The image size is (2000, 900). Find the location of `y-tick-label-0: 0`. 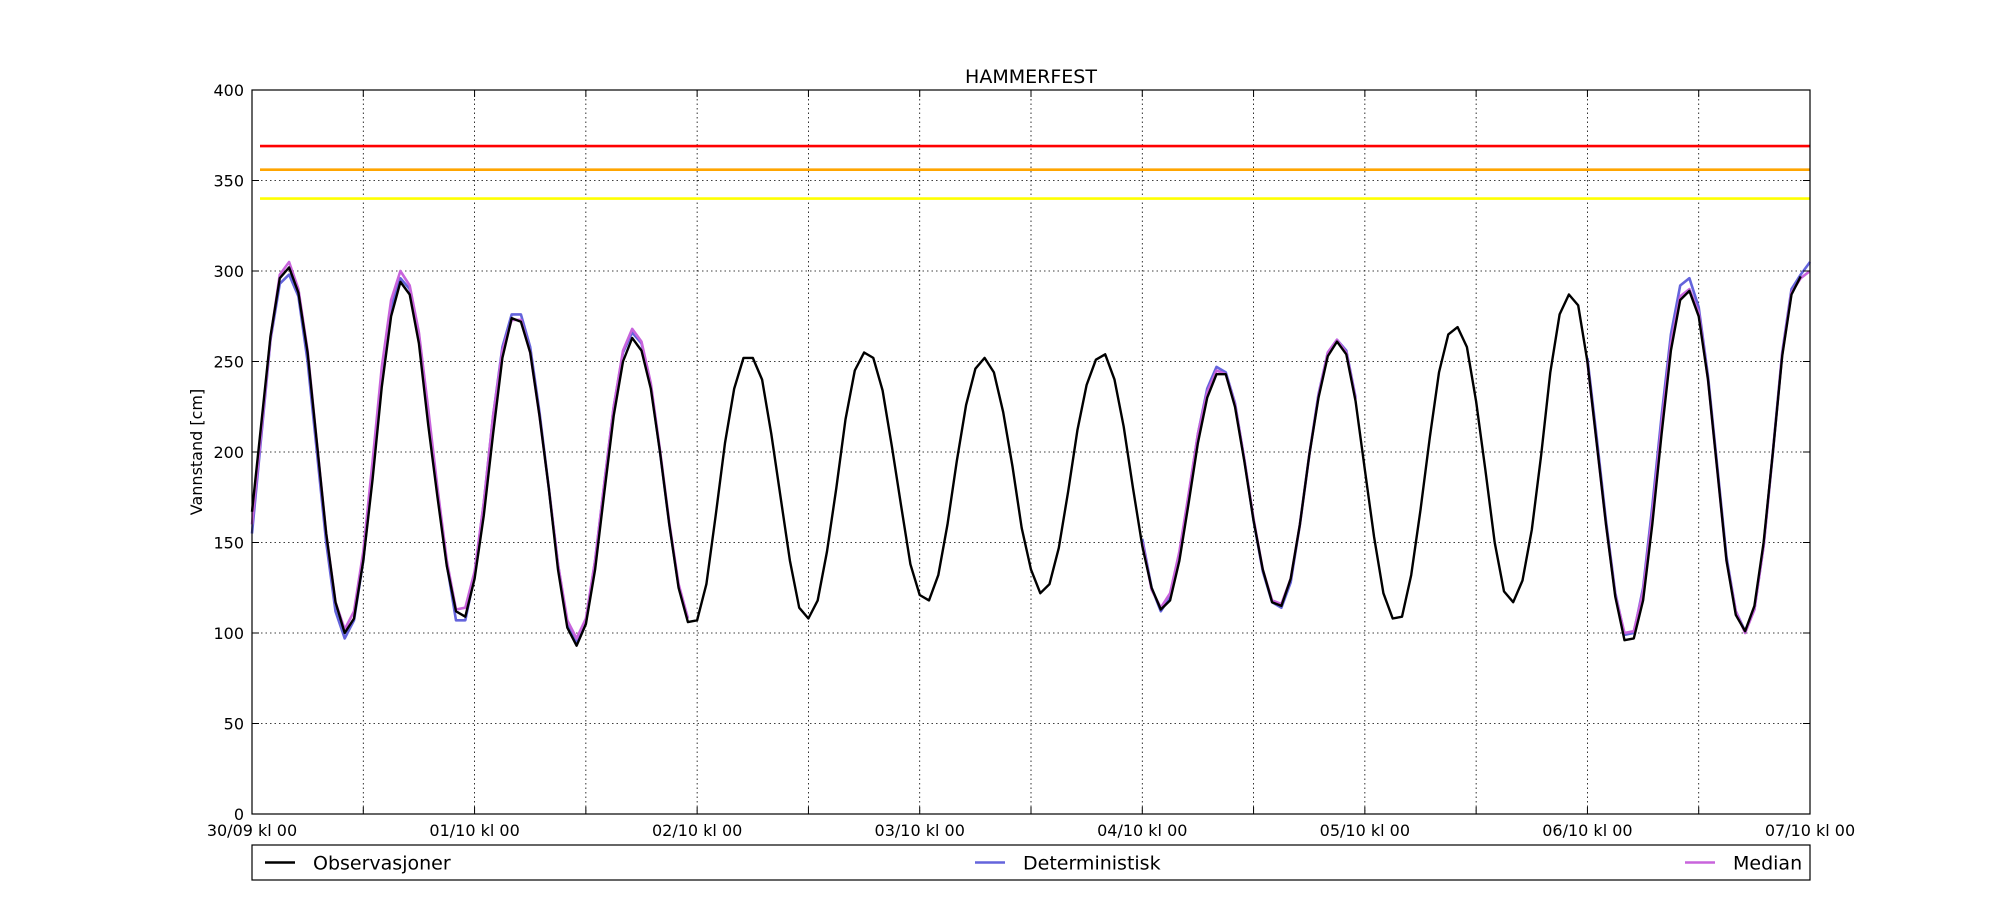

y-tick-label-0: 0 is located at coordinates (239, 814).